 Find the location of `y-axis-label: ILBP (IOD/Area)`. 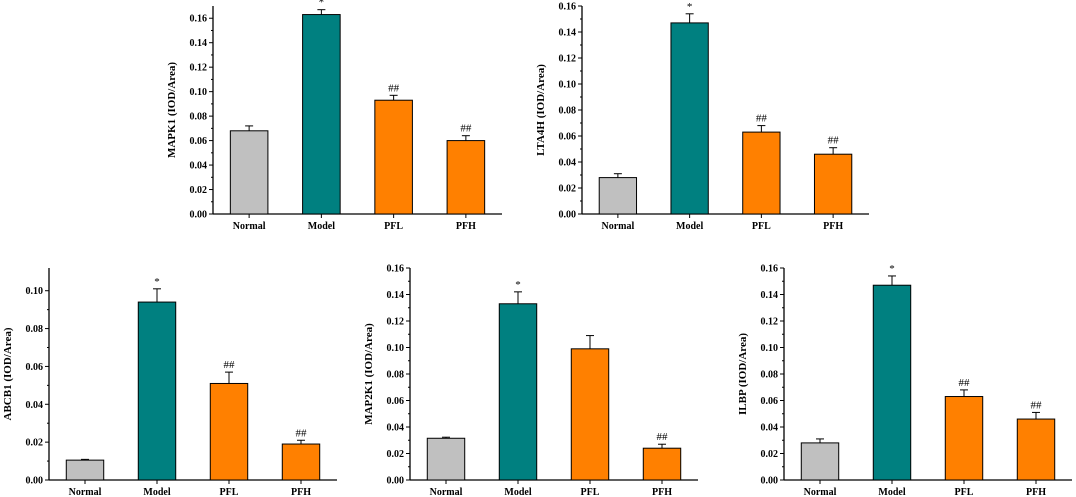

y-axis-label: ILBP (IOD/Area) is located at coordinates (743, 374).